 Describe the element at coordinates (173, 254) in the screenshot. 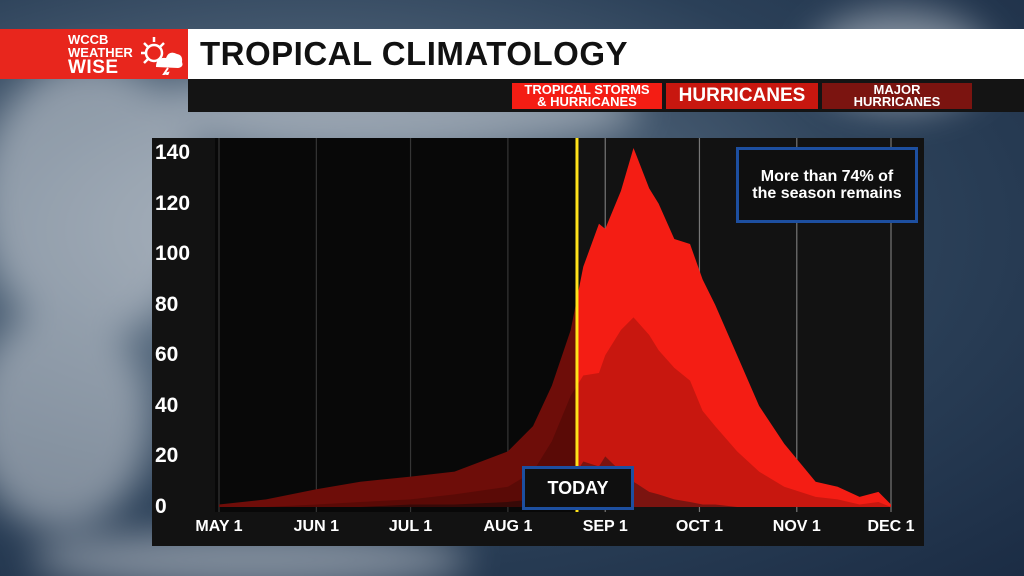

I see `y-tick-100: 100` at that location.